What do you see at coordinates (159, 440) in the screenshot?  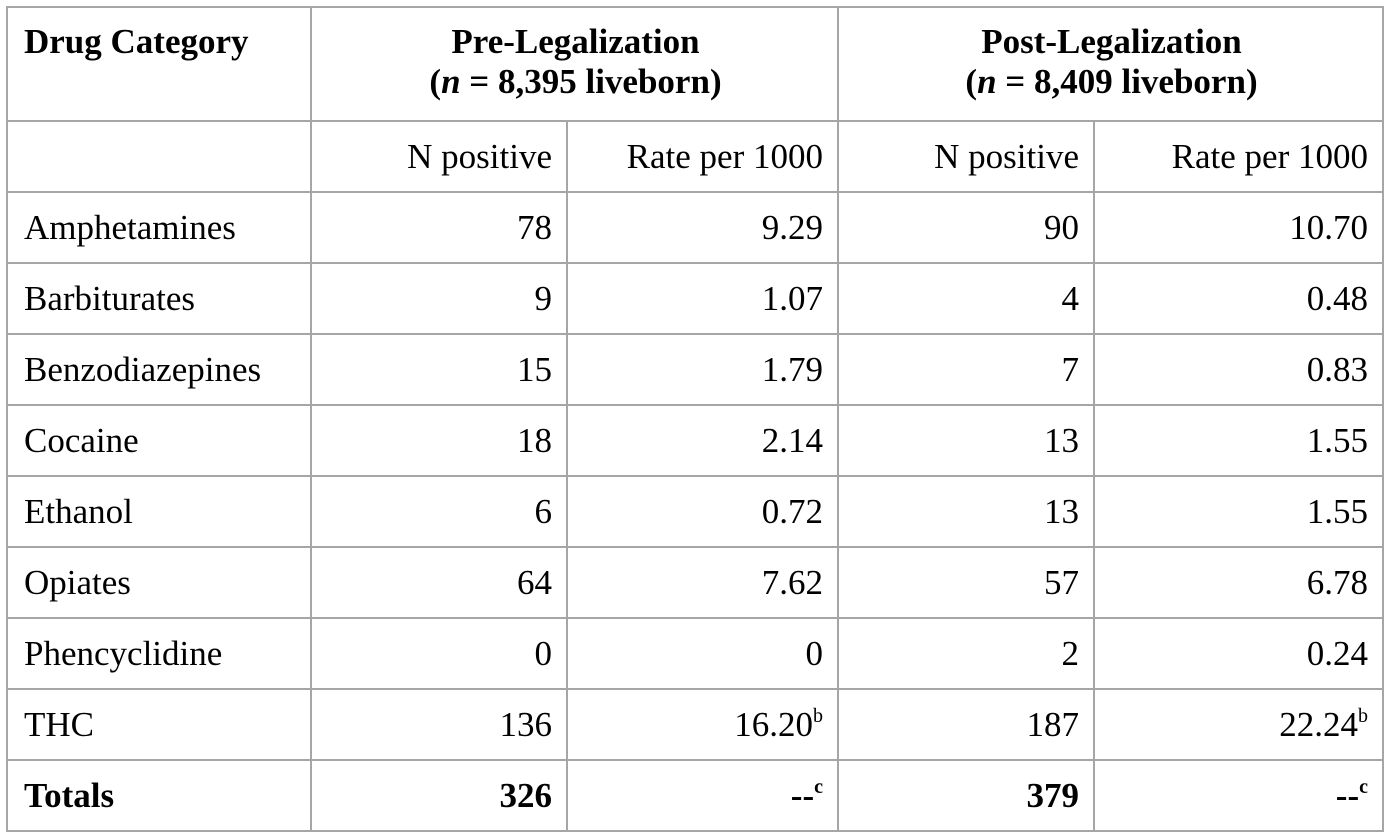 I see `drug-name: Cocaine` at bounding box center [159, 440].